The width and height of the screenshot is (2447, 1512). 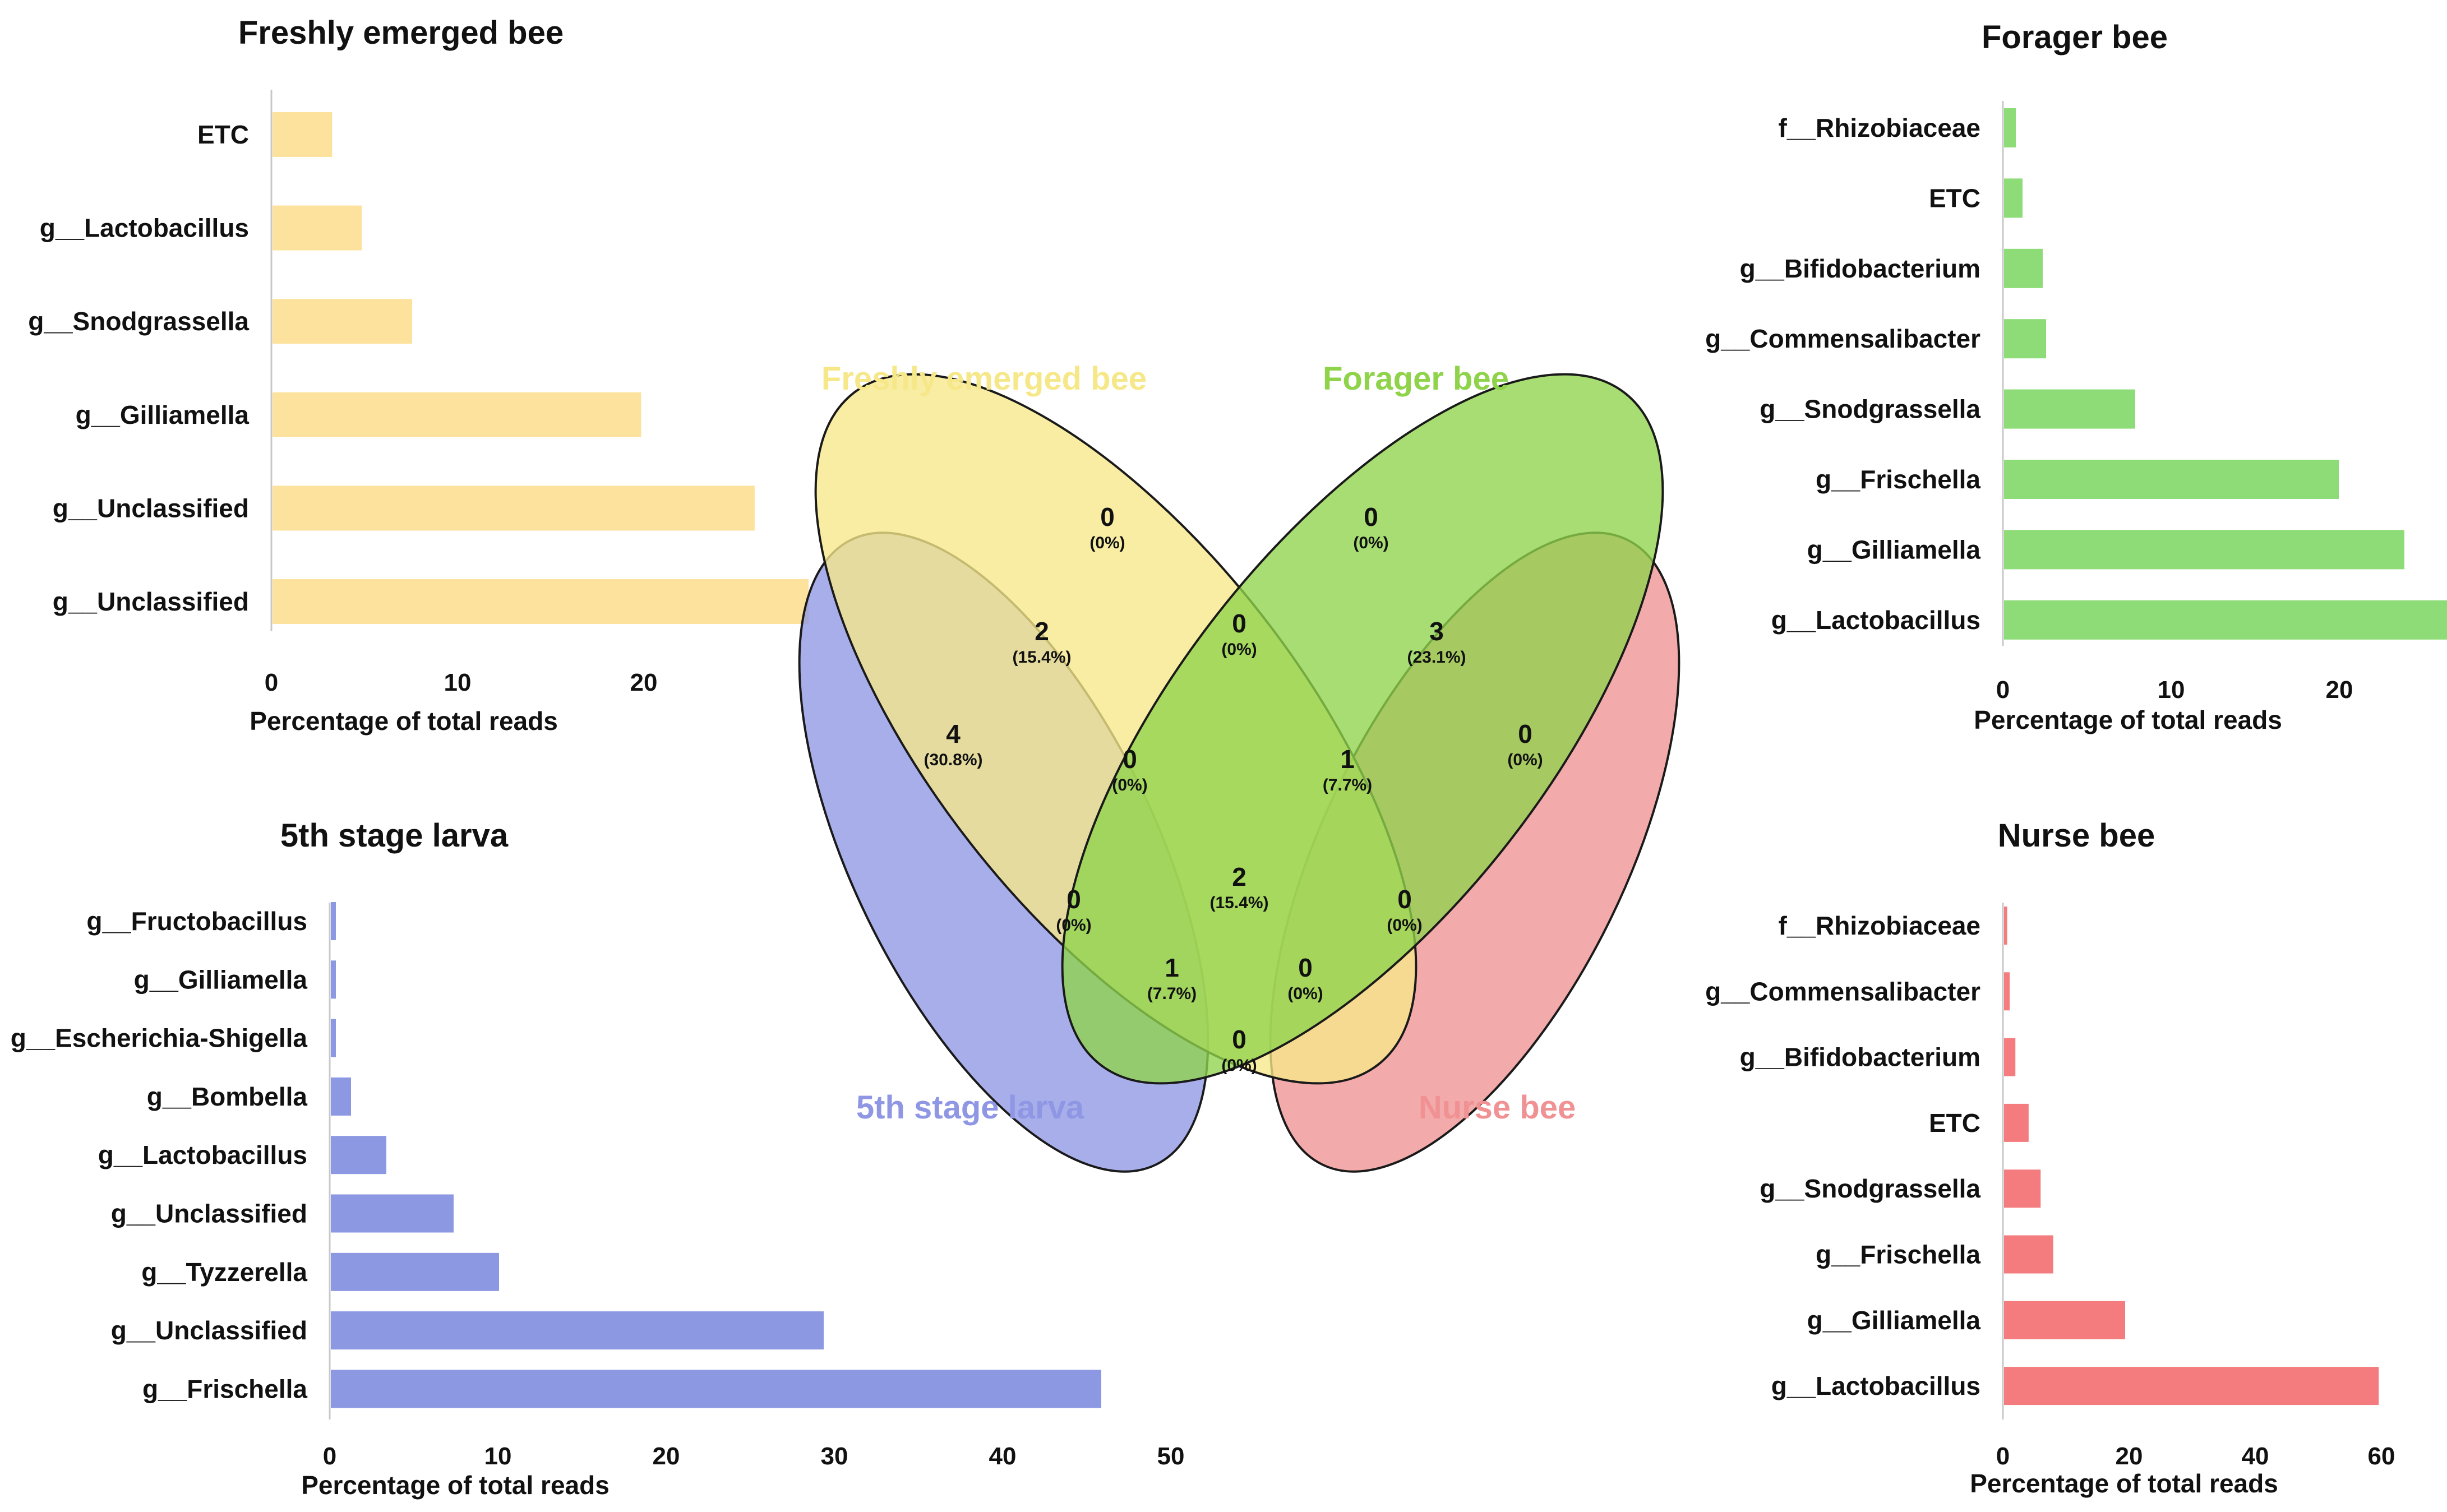 I want to click on venn-percent-only-forager: (0%), so click(x=1370, y=543).